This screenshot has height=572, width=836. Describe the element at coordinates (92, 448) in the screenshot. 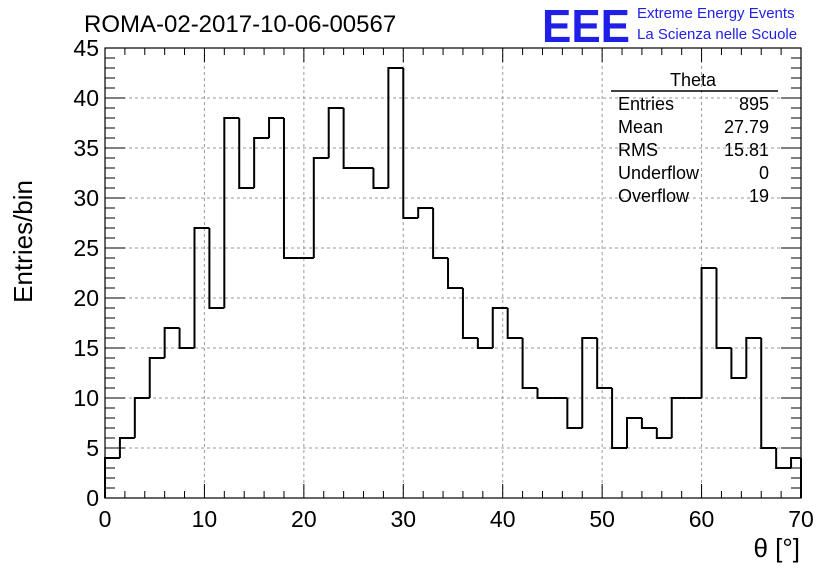

I see `y-tick-label: 5` at that location.